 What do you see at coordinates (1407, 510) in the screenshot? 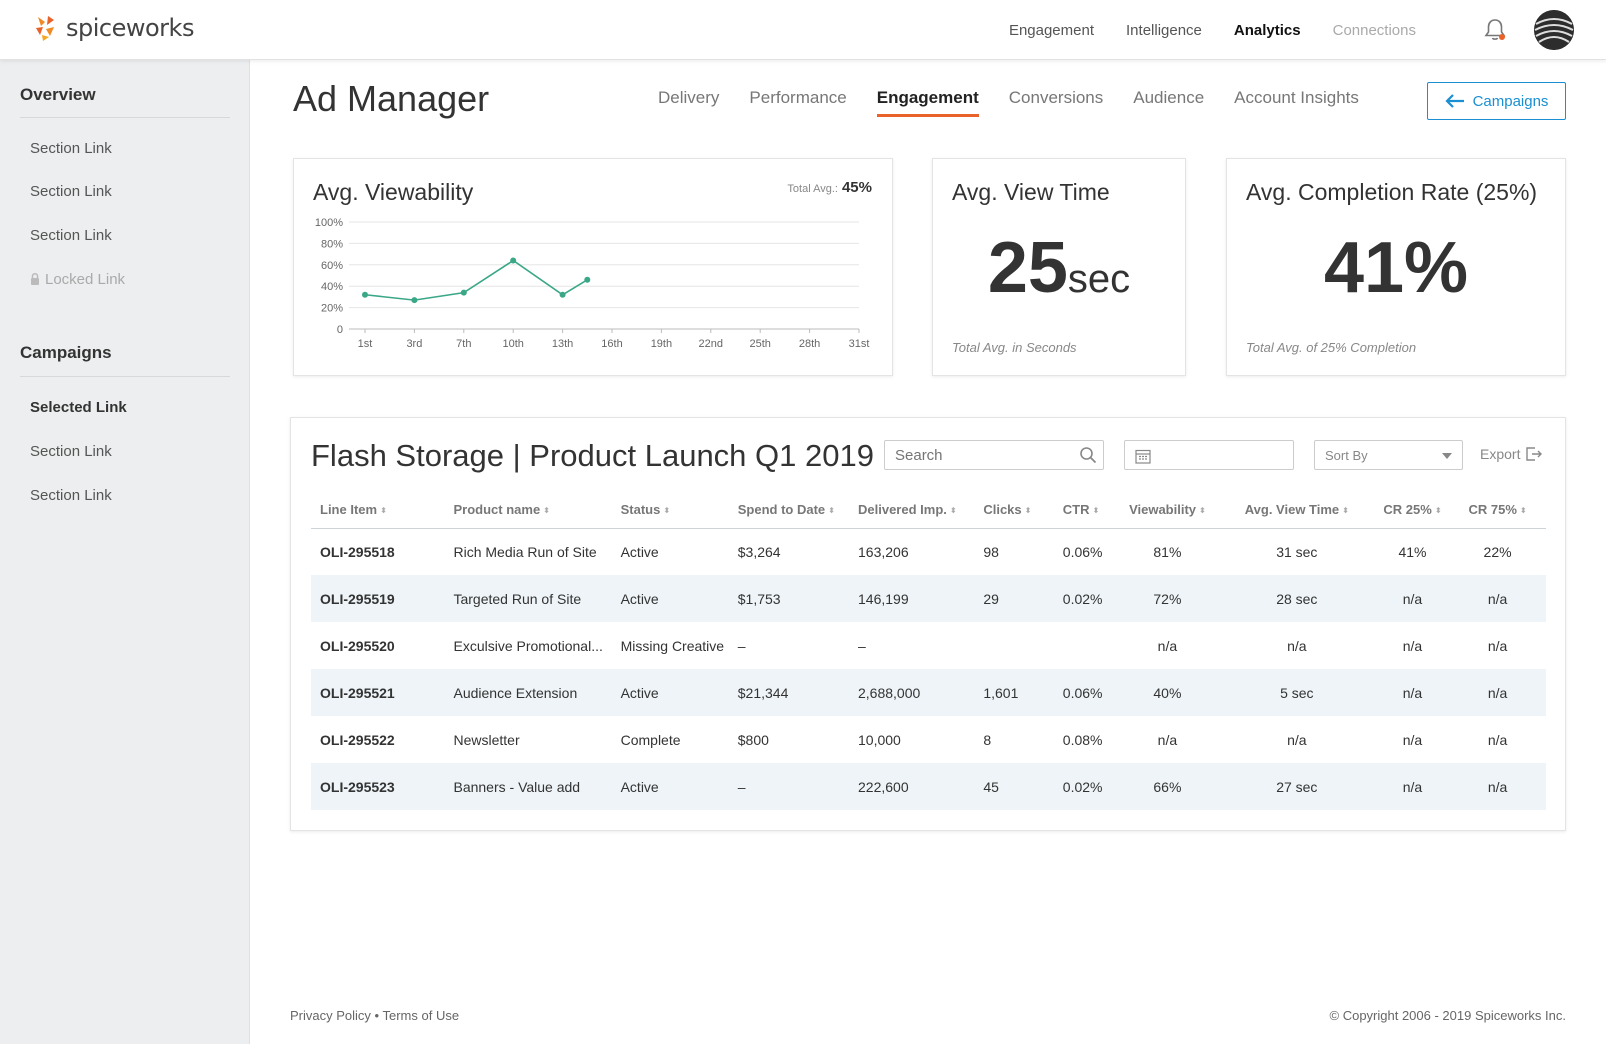
I see `column-header-label: CR 25%` at bounding box center [1407, 510].